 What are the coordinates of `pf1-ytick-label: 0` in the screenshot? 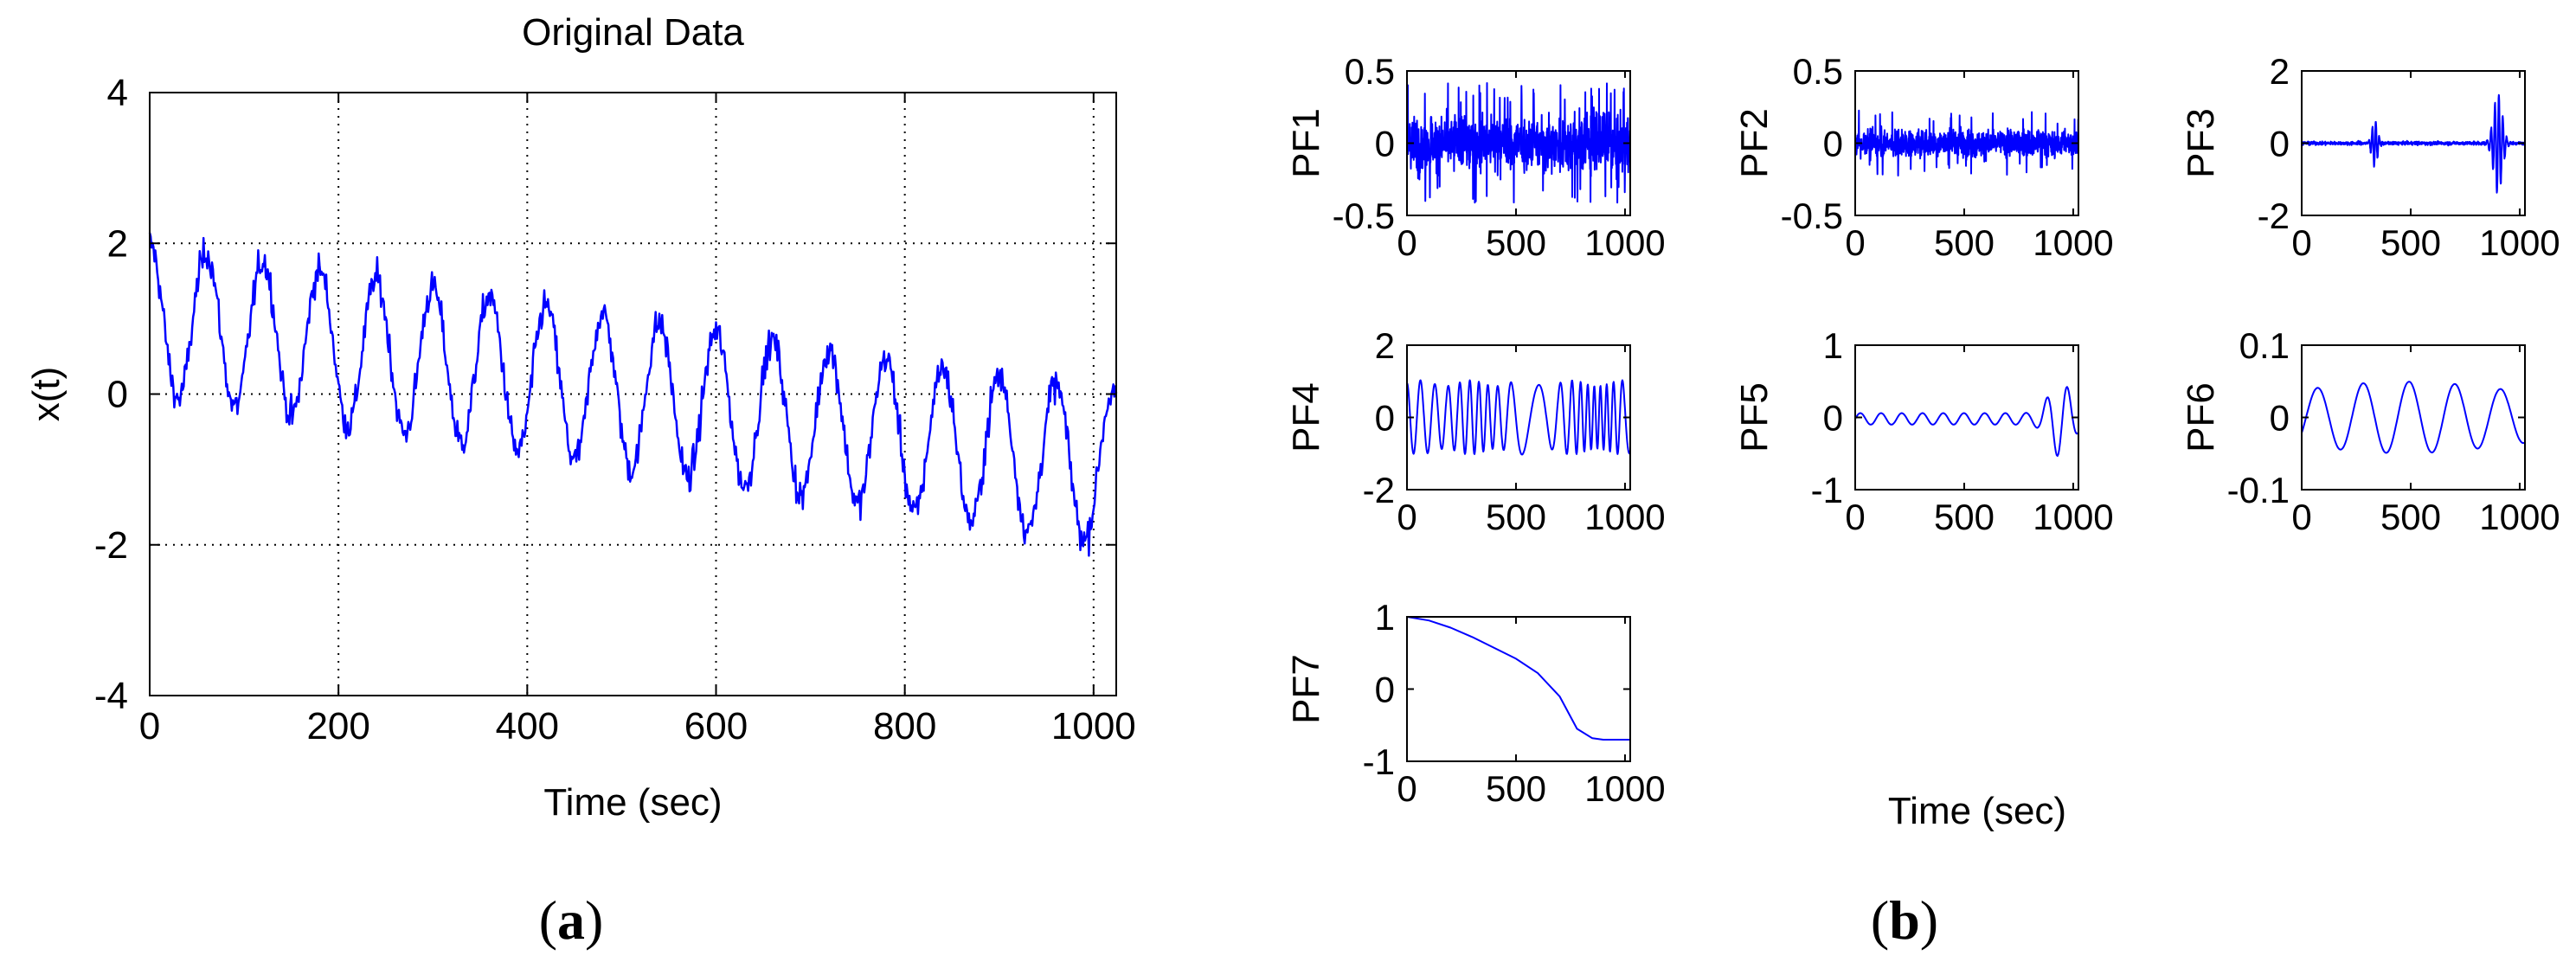 It's located at (1385, 144).